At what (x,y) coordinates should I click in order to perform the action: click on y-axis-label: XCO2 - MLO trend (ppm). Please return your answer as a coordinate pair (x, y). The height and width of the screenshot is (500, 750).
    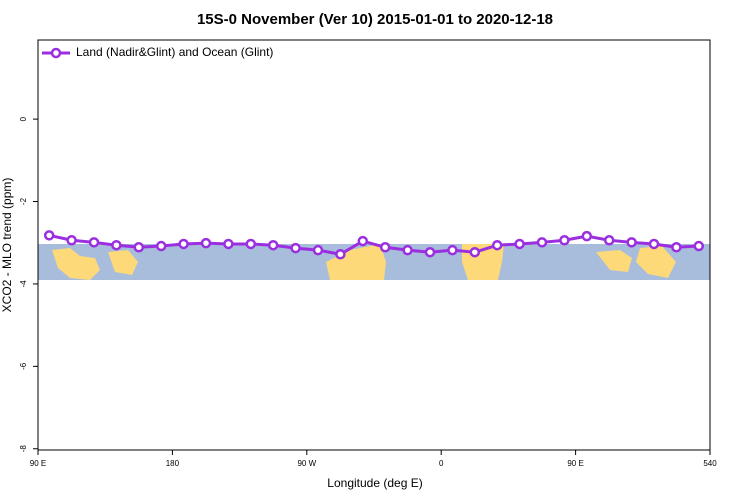
    Looking at the image, I should click on (7, 245).